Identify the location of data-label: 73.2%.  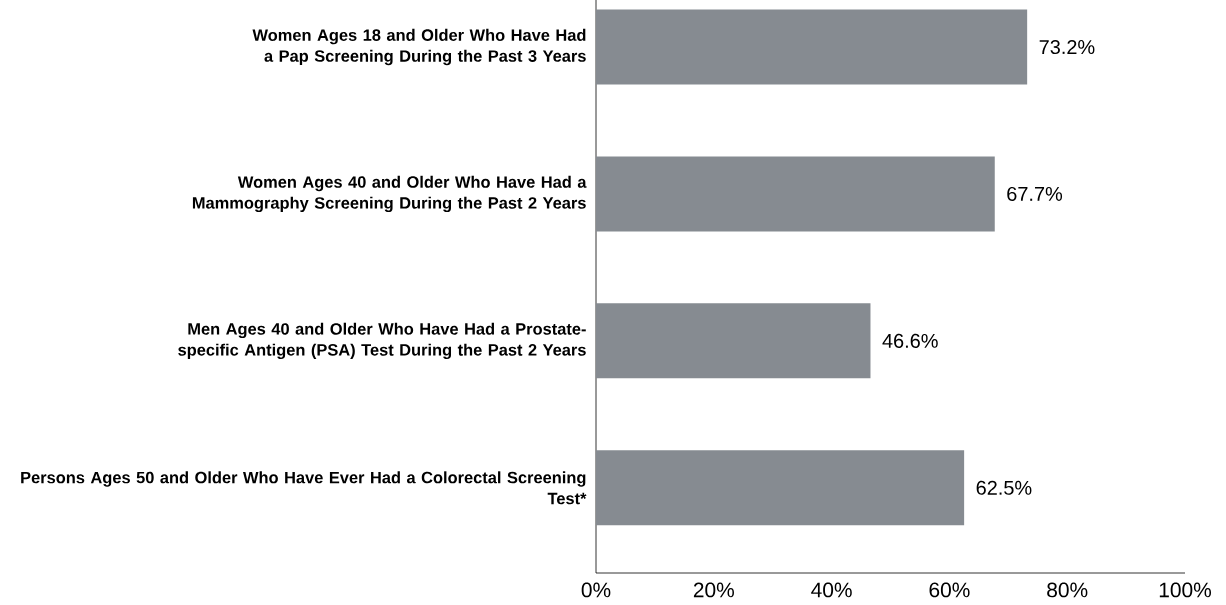
(1067, 47).